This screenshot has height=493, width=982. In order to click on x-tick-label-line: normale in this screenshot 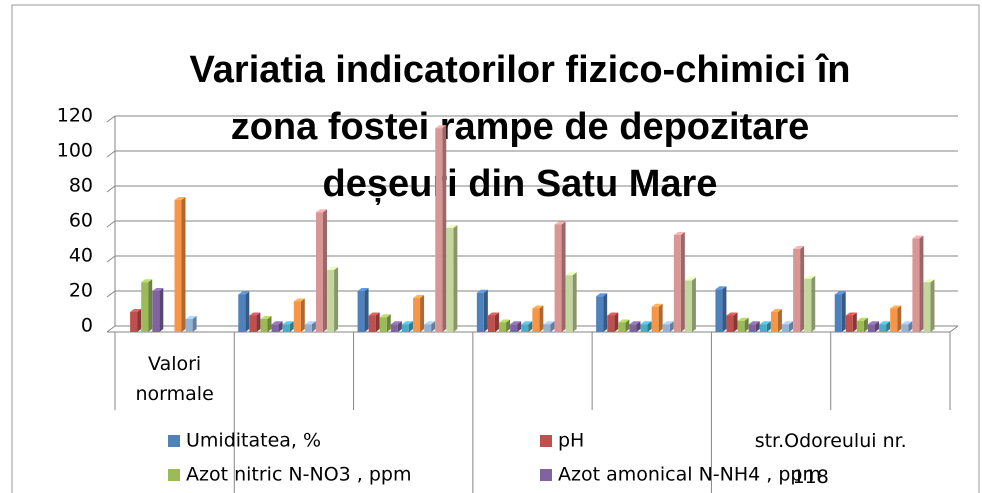, I will do `click(175, 394)`.